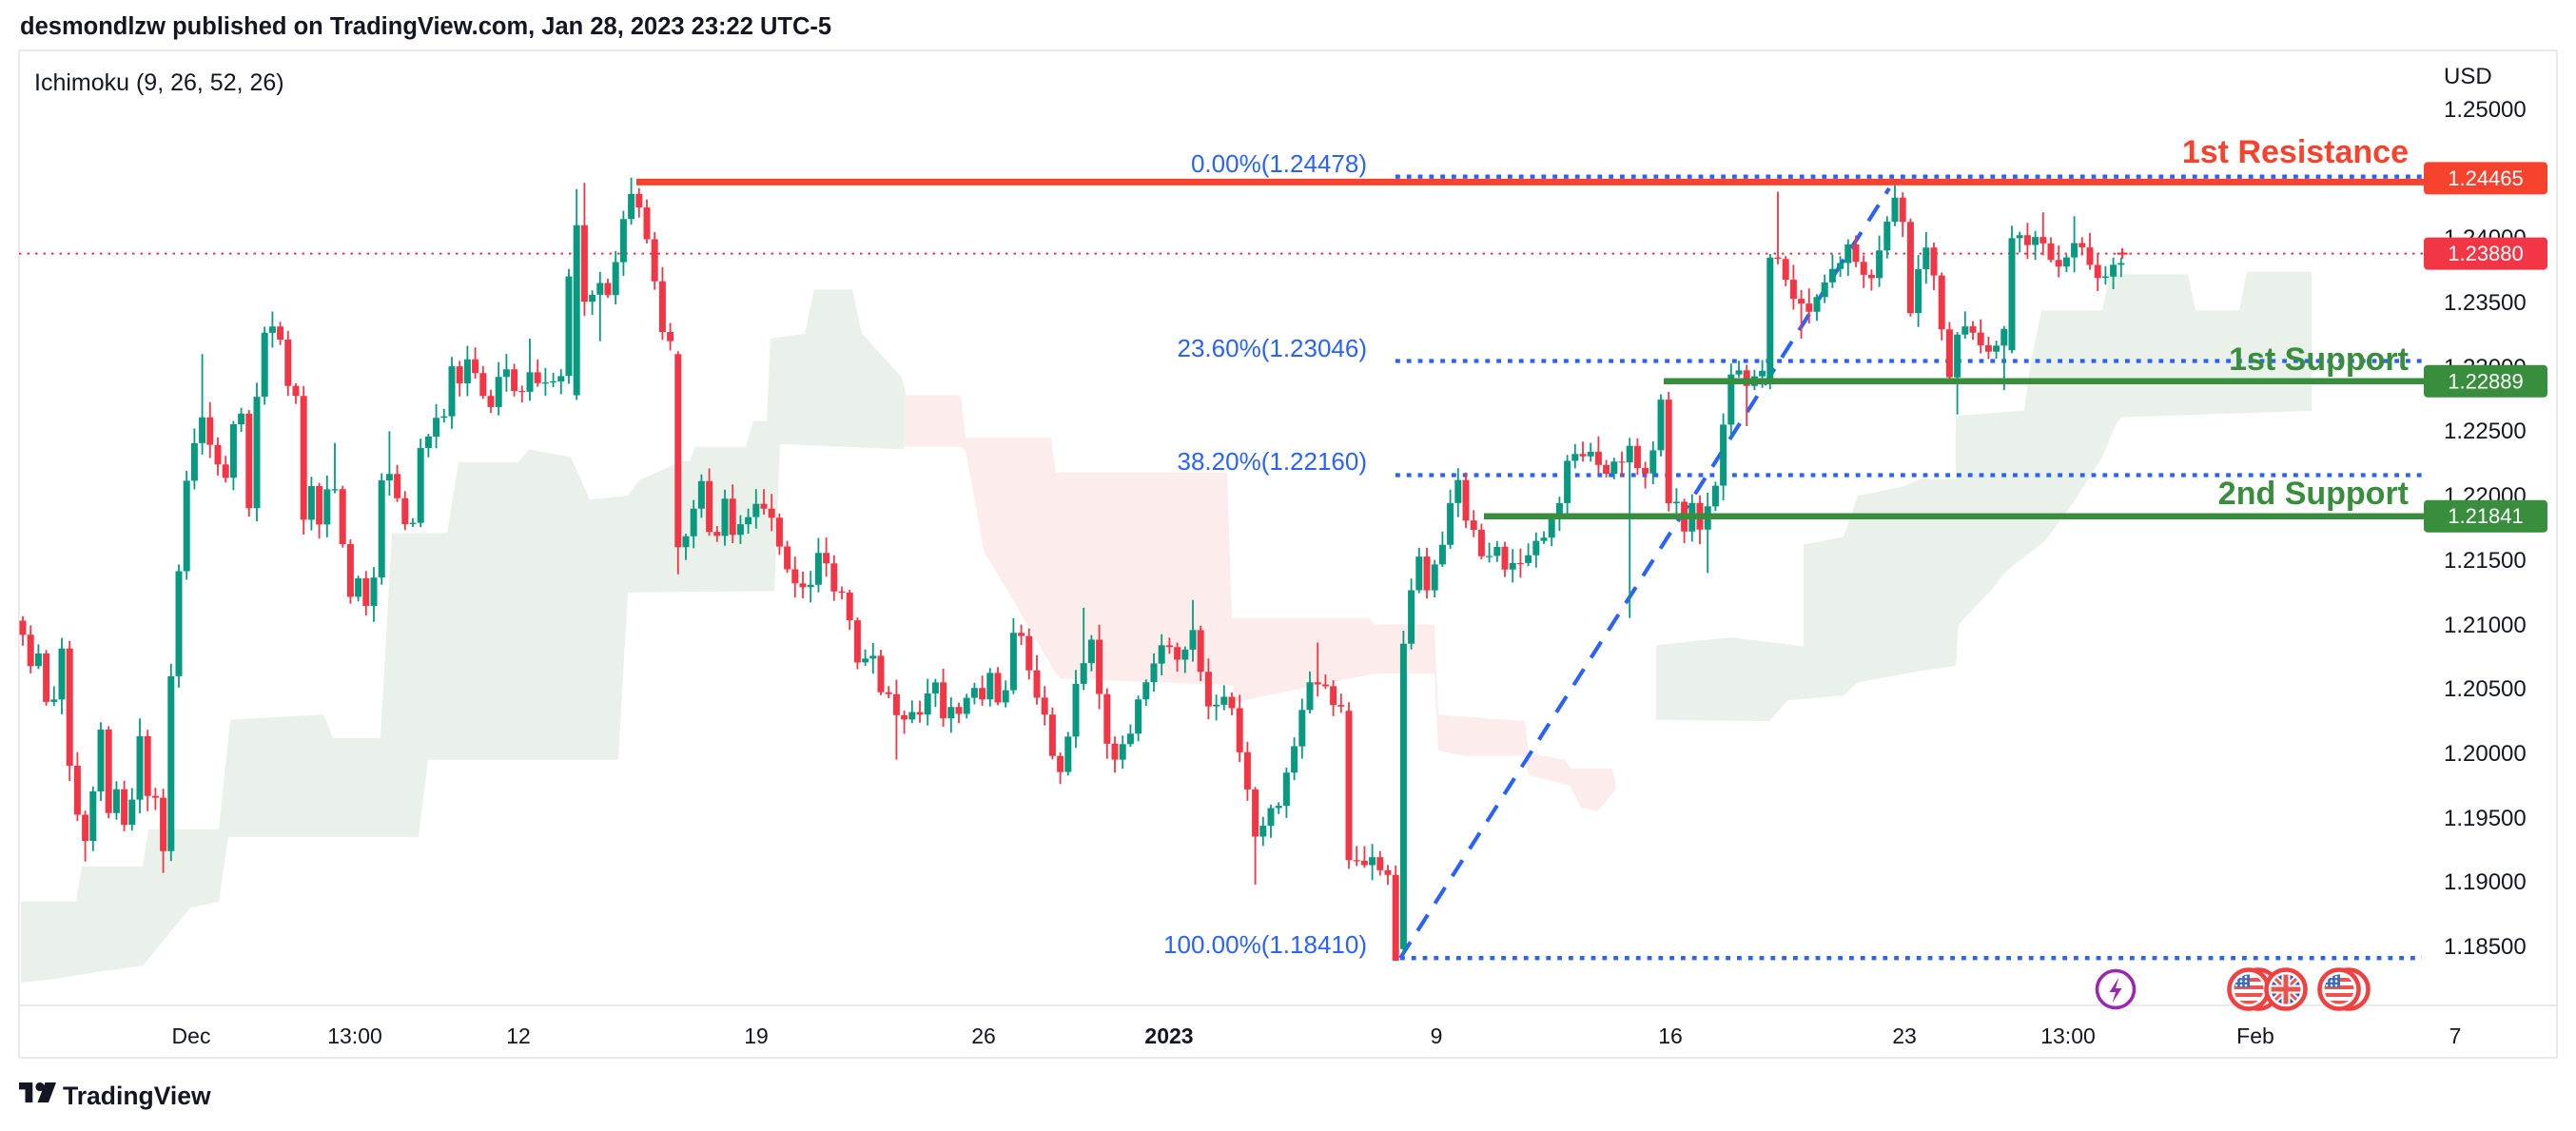 The image size is (2576, 1131). What do you see at coordinates (1273, 461) in the screenshot?
I see `svg-text: 38.20%(1.22160)` at bounding box center [1273, 461].